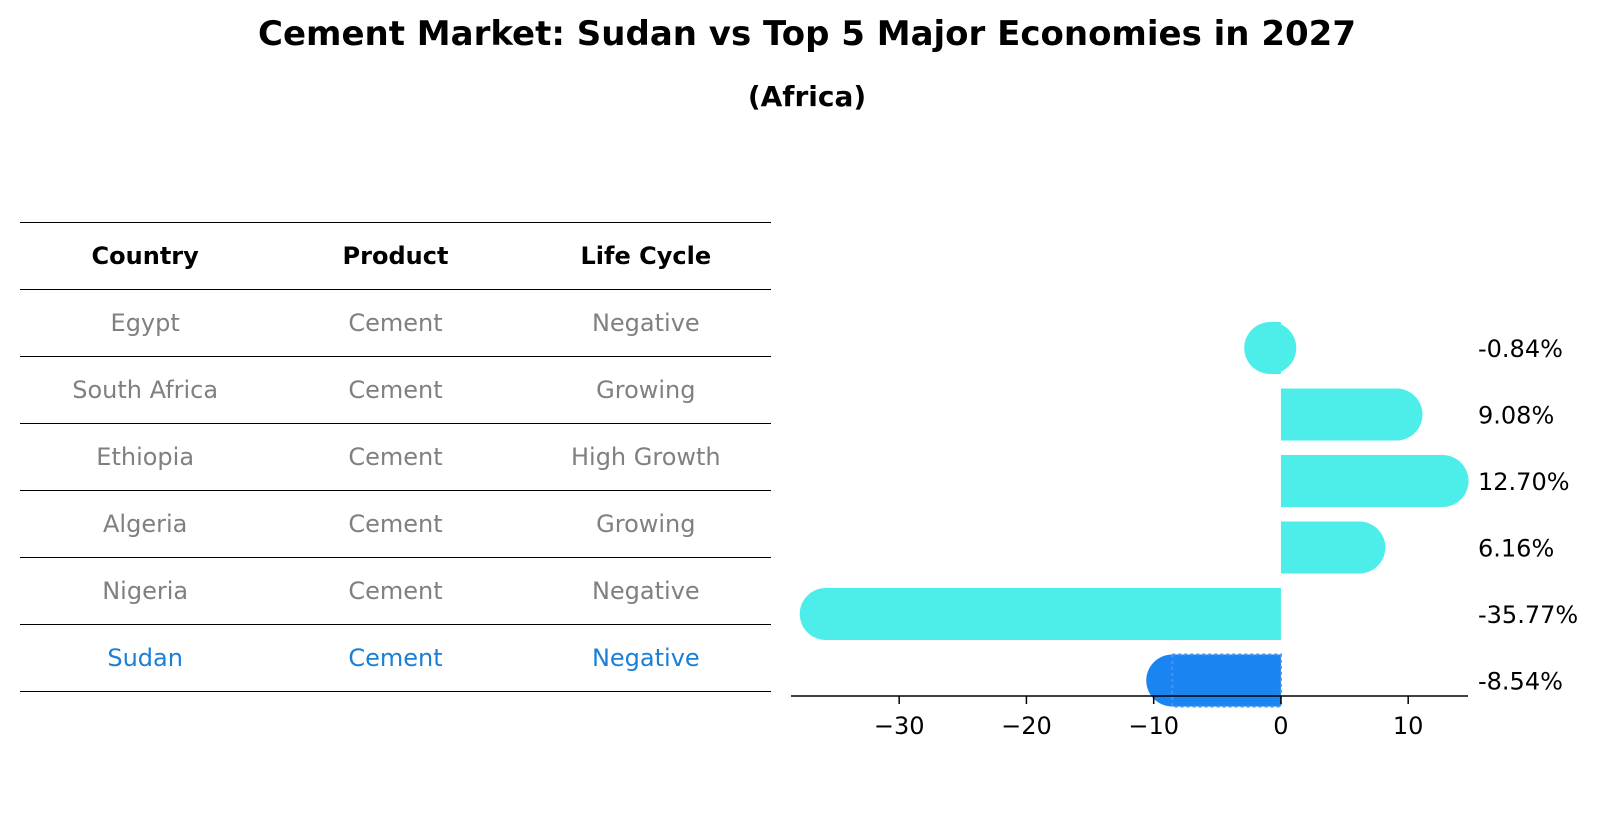  I want to click on bar-value-label: 9.08%, so click(1516, 416).